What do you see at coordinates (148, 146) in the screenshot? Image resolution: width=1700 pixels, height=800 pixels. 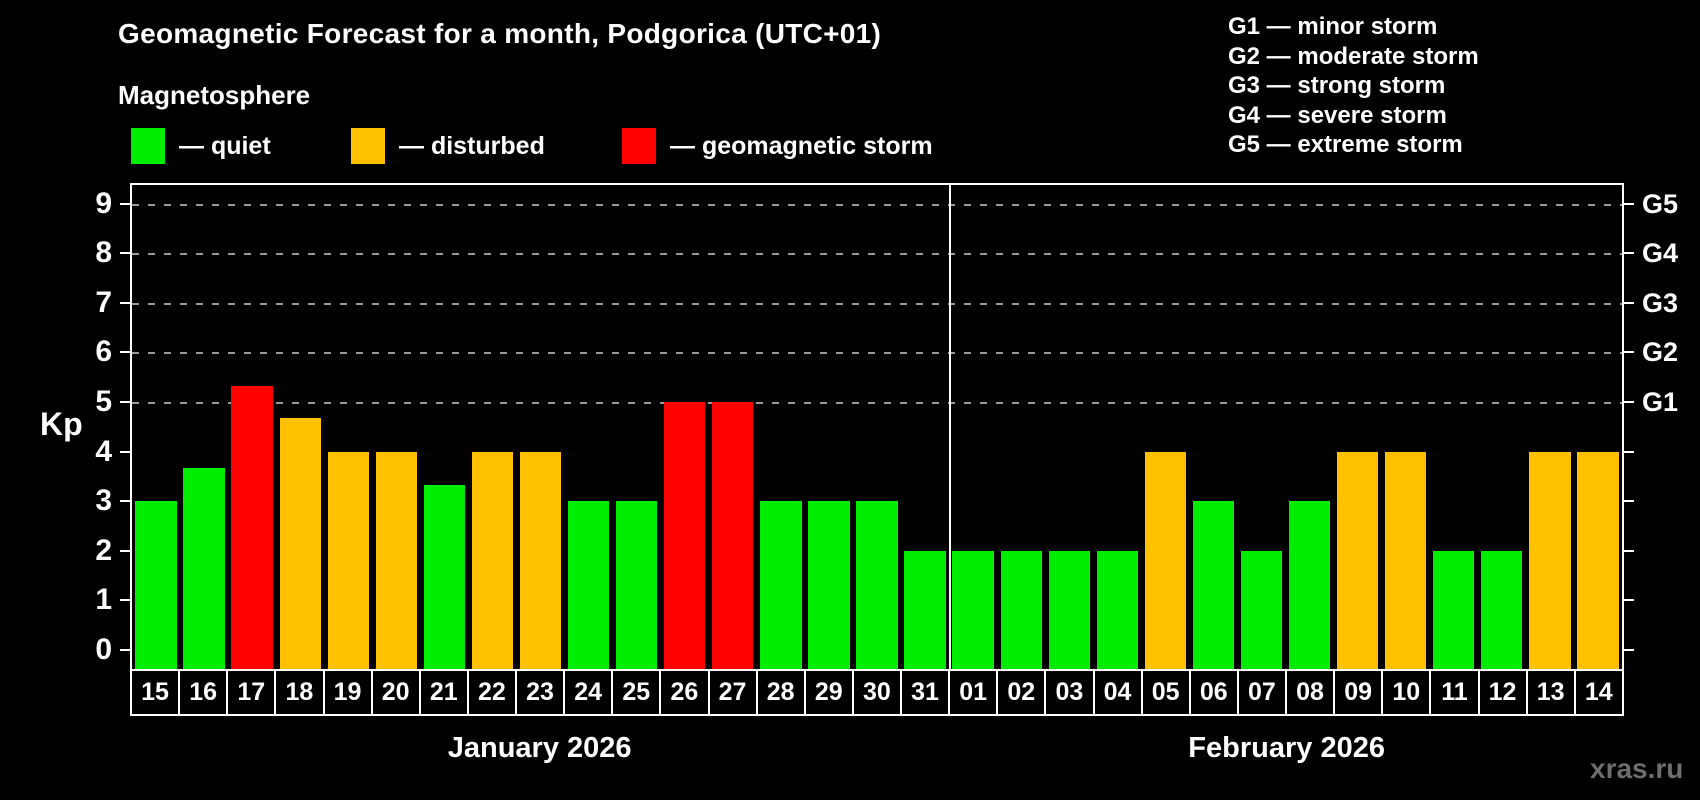 I see `quiet-color-swatch` at bounding box center [148, 146].